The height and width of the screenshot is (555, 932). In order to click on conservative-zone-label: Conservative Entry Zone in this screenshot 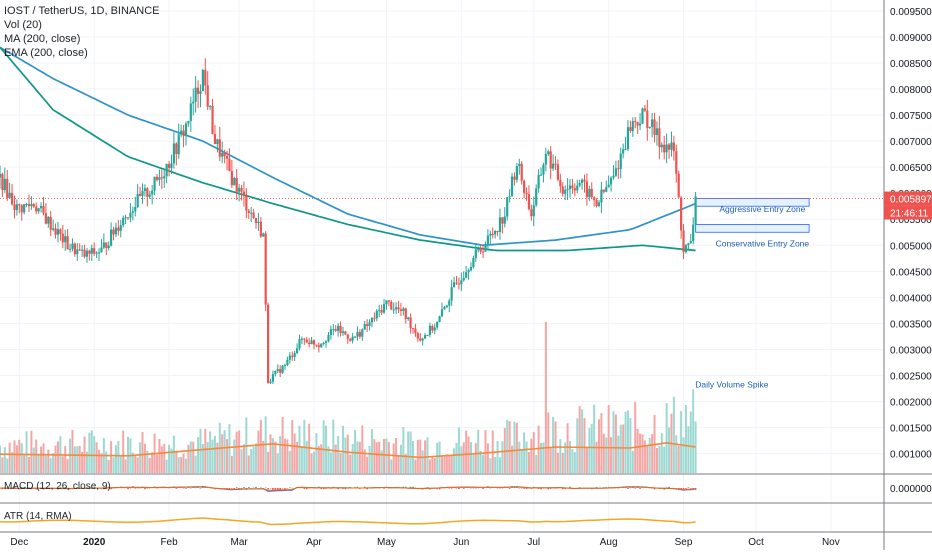, I will do `click(763, 243)`.